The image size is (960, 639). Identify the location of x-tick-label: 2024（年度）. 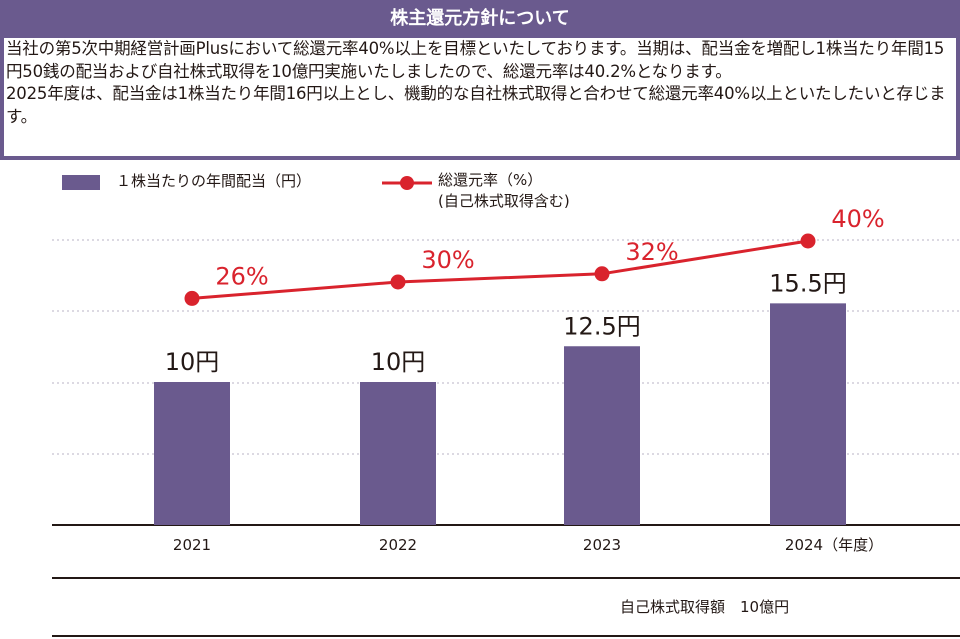
(834, 545).